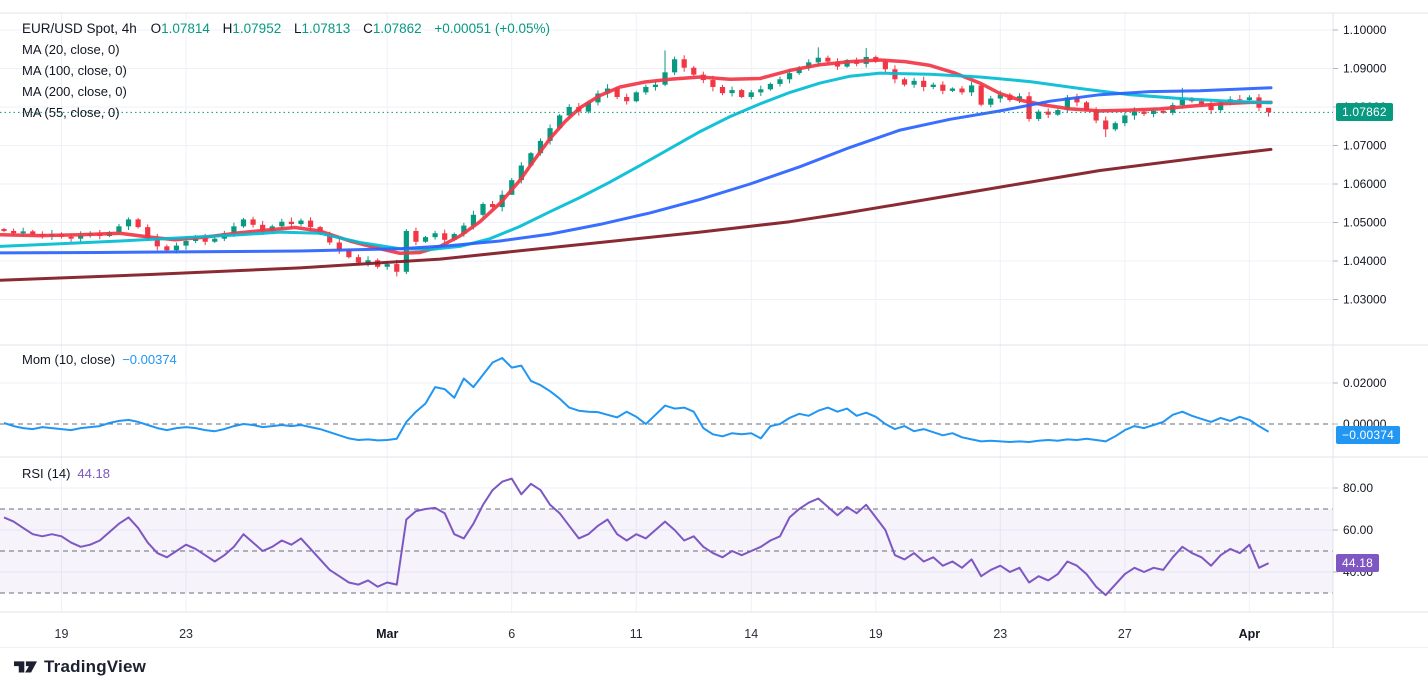  I want to click on svg-text: 1.06000, so click(1365, 184).